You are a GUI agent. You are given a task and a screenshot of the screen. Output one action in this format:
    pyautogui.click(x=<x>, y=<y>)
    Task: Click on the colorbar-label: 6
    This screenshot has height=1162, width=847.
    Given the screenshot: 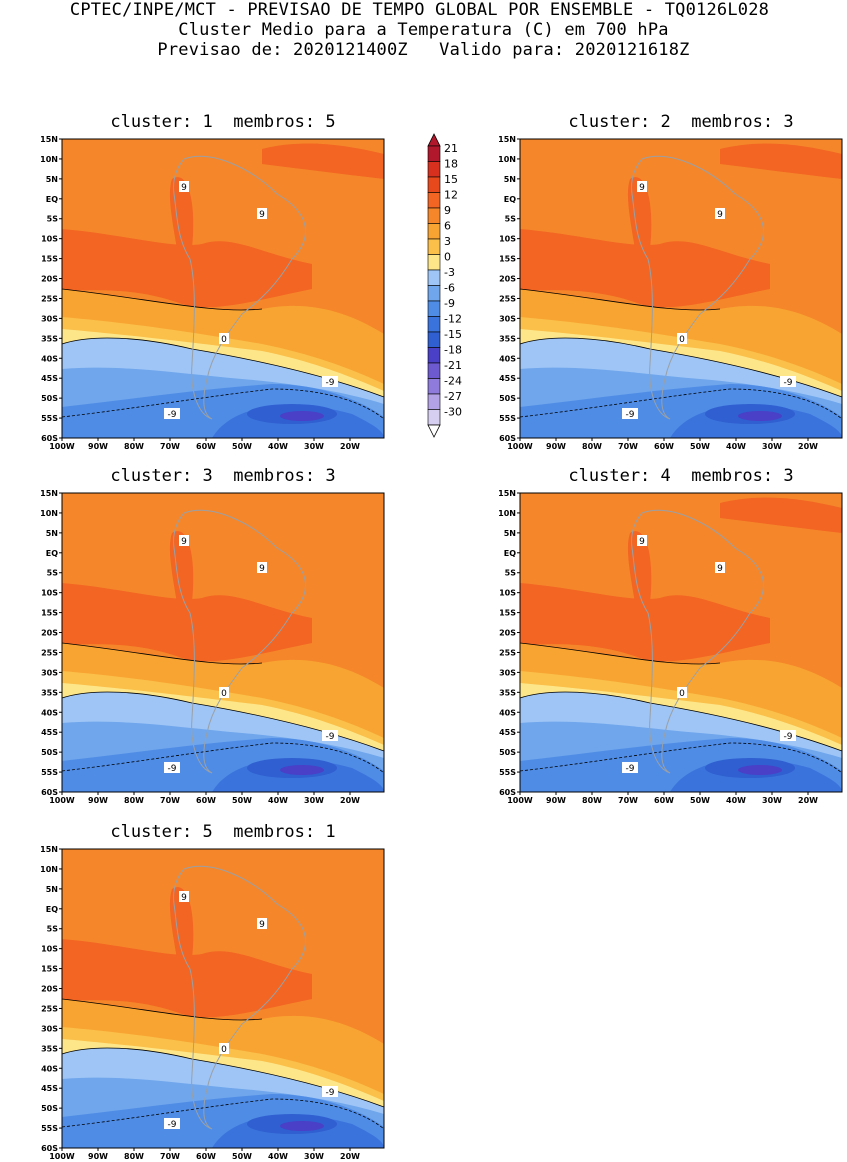 What is the action you would take?
    pyautogui.click(x=447, y=226)
    